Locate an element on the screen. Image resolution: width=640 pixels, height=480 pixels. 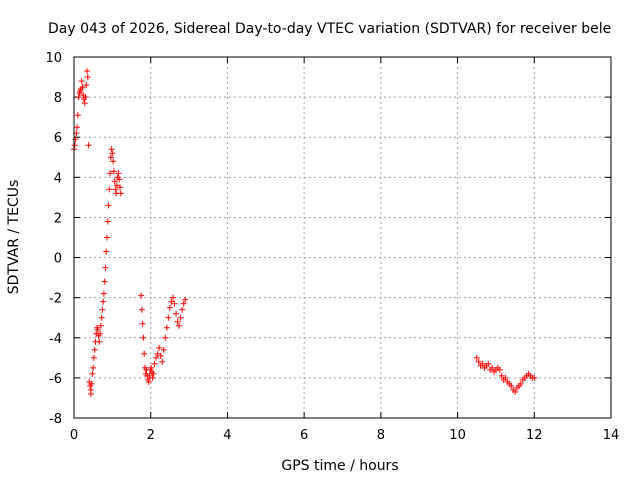
y-tick-label: 8 is located at coordinates (58, 98).